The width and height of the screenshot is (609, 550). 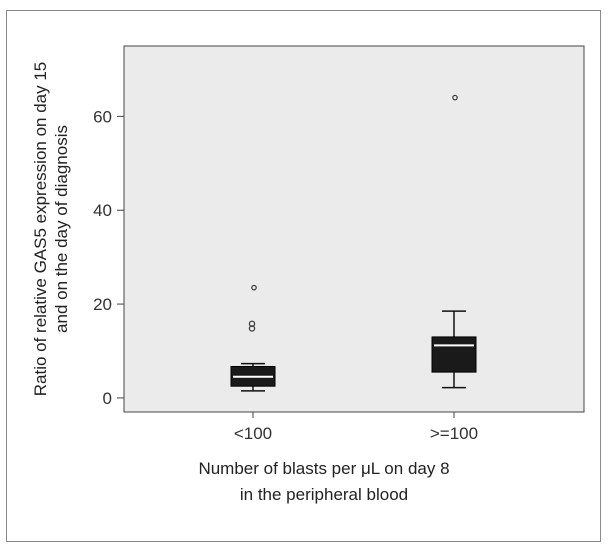 What do you see at coordinates (253, 433) in the screenshot?
I see `x-tick-label: <100` at bounding box center [253, 433].